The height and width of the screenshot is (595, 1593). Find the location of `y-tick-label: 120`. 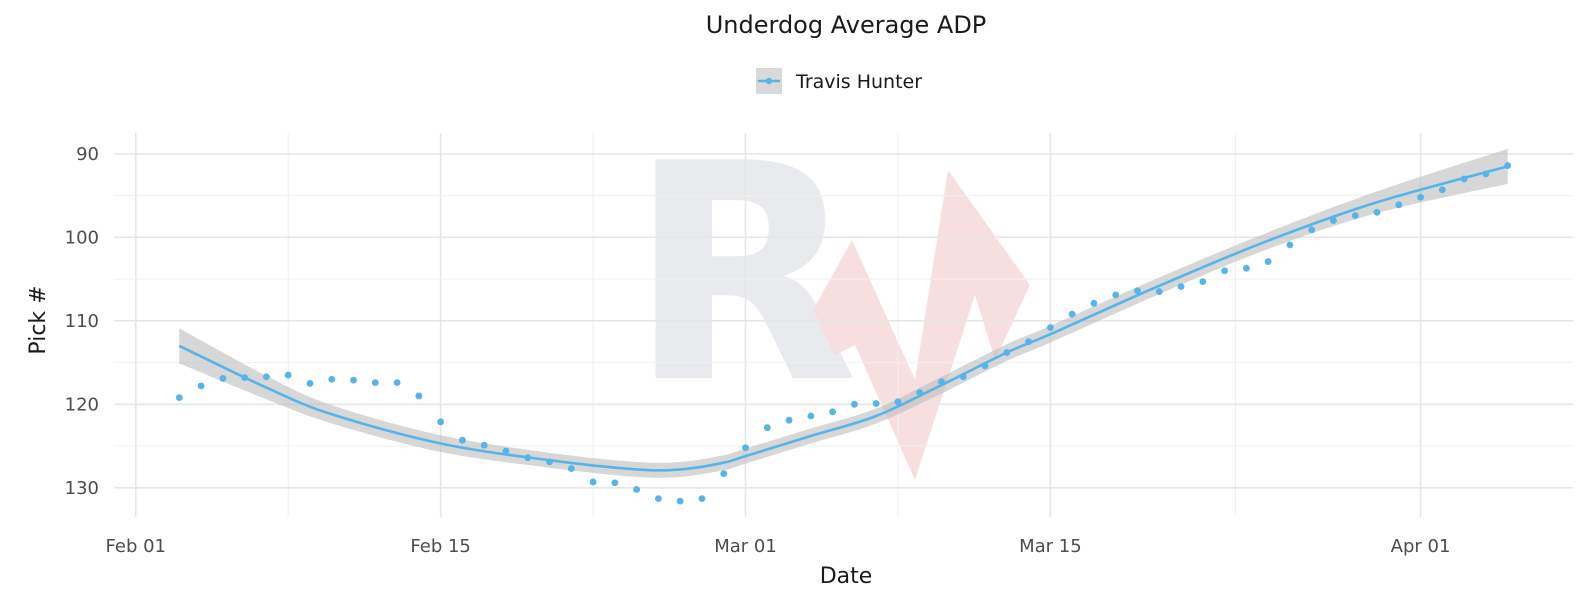

y-tick-label: 120 is located at coordinates (82, 404).